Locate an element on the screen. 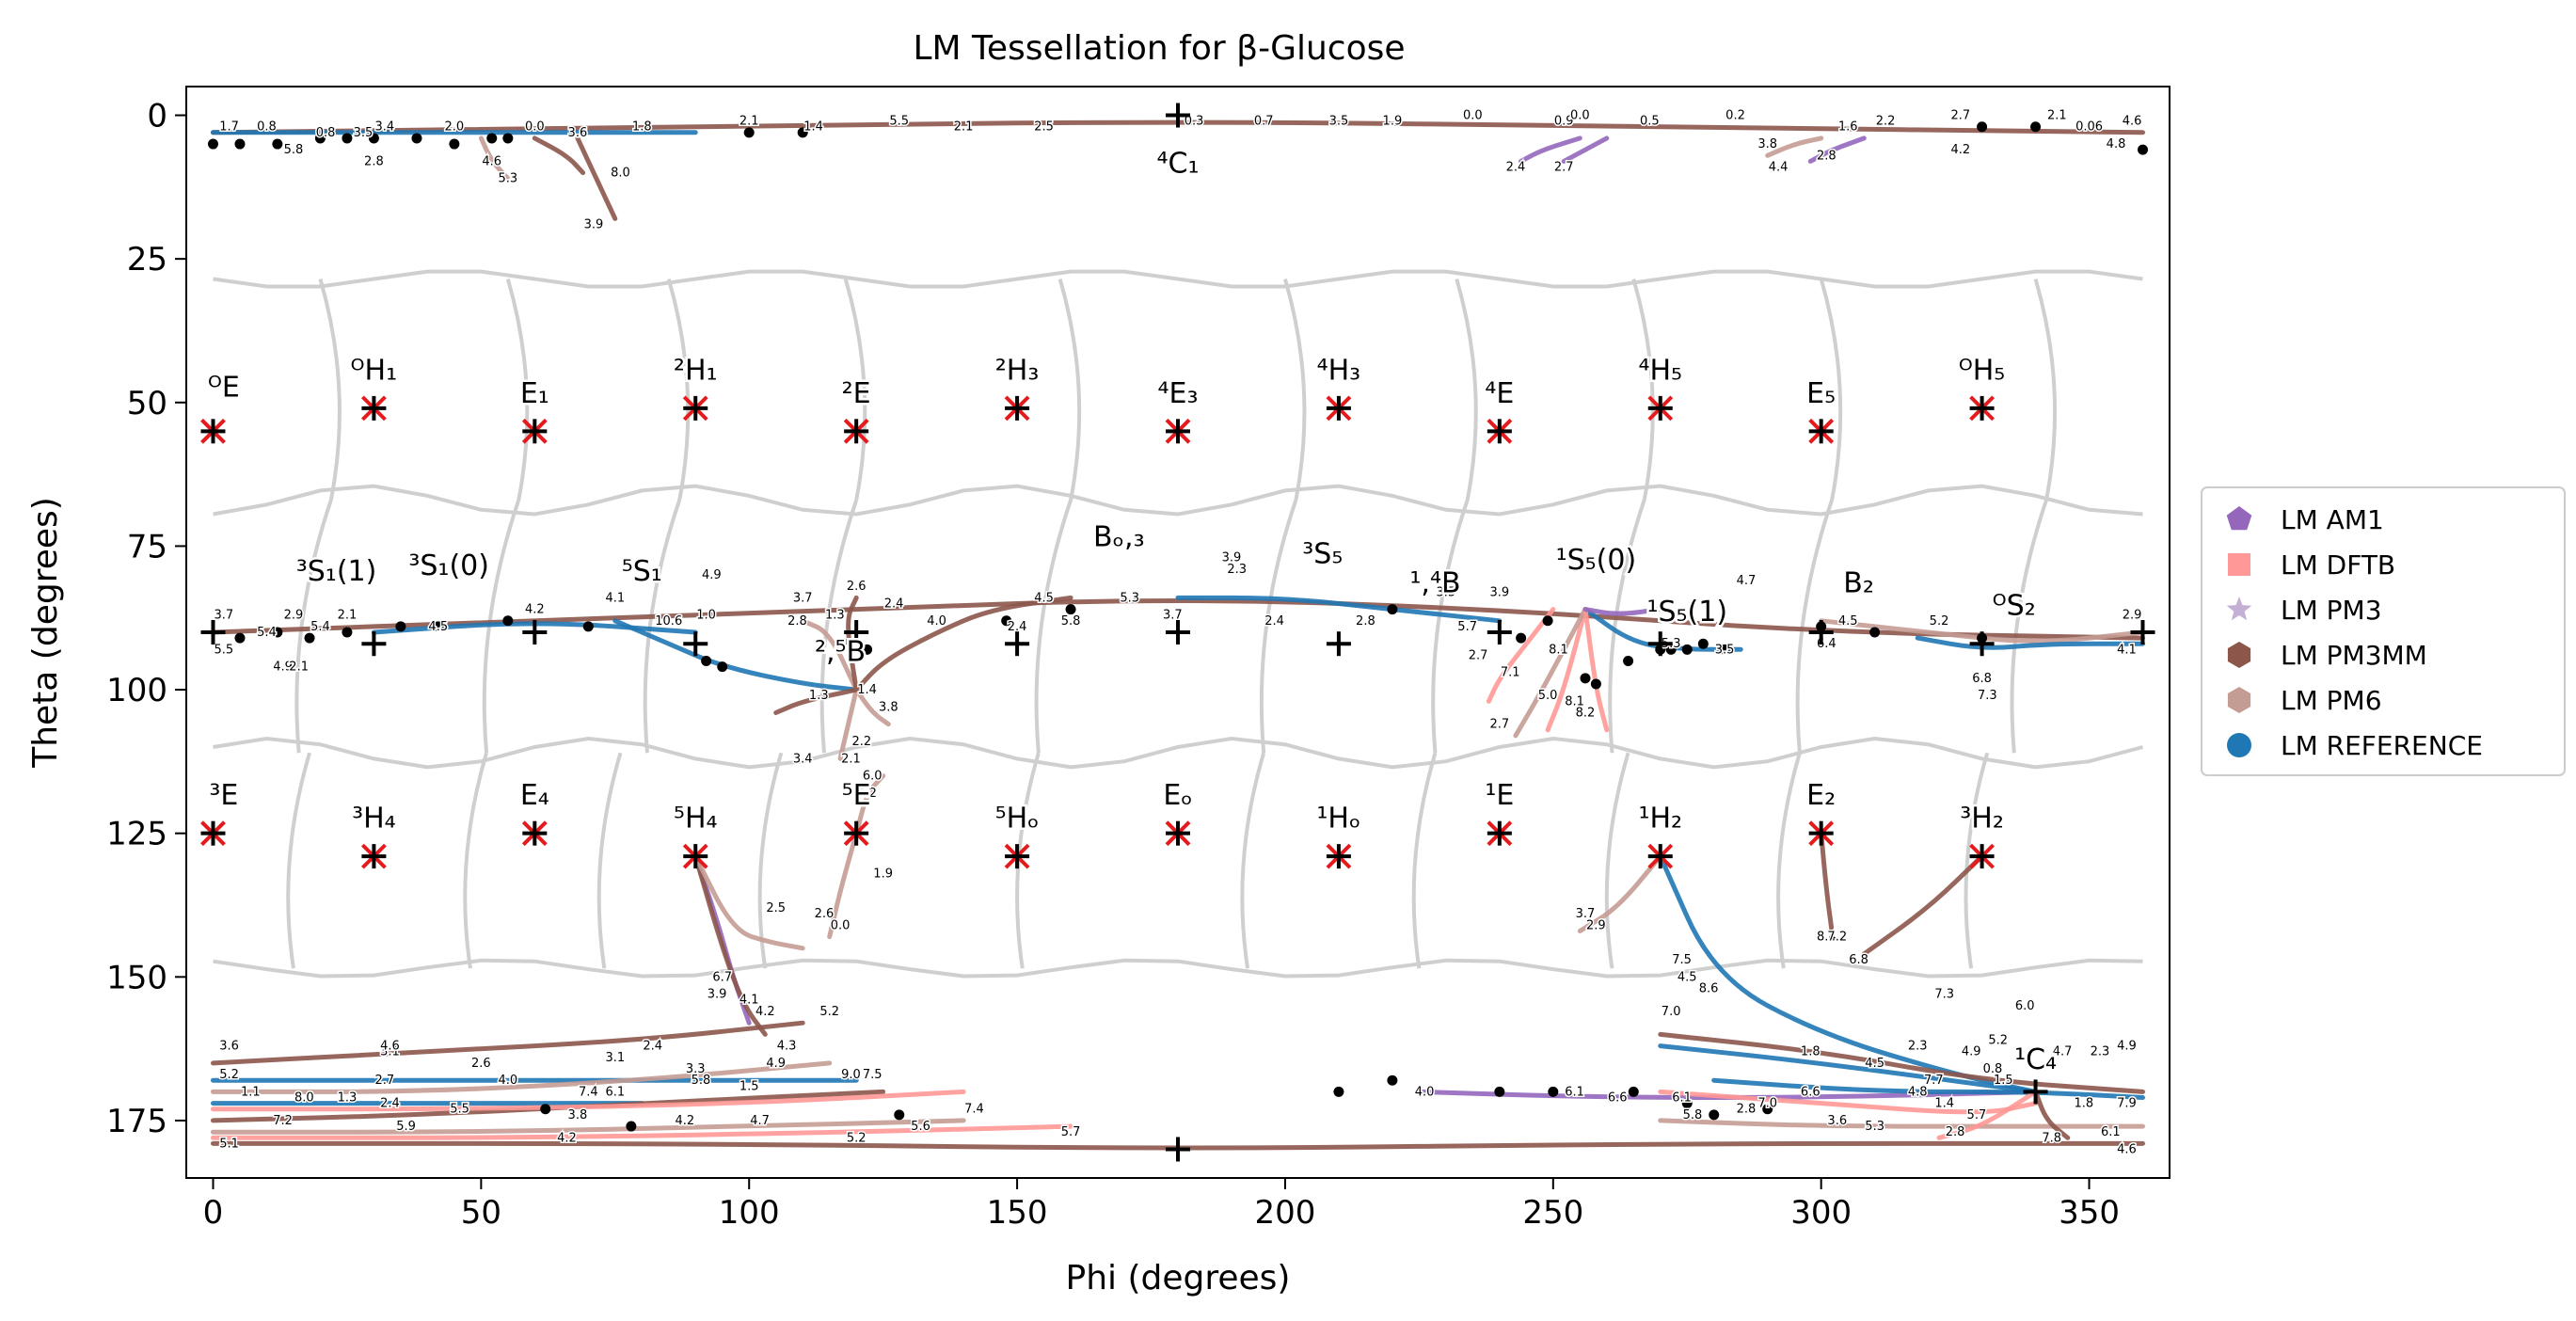  path-lm-pm6 is located at coordinates (1550, 673).